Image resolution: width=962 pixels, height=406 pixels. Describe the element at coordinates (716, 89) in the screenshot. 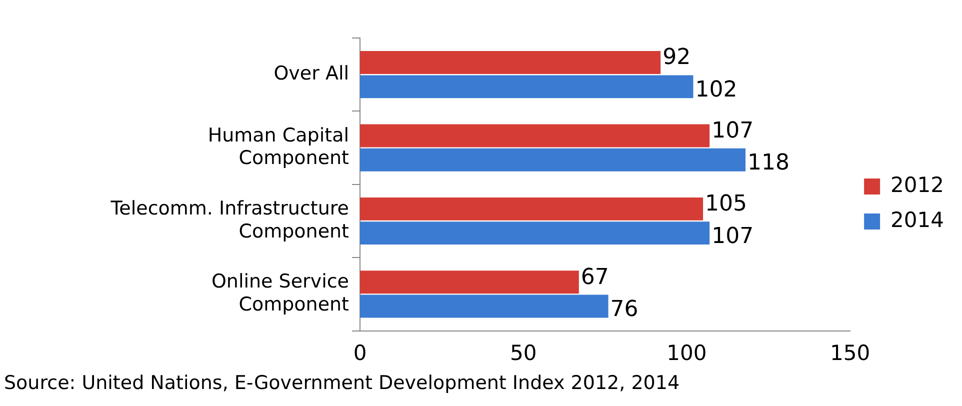

I see `data-label: 102` at that location.